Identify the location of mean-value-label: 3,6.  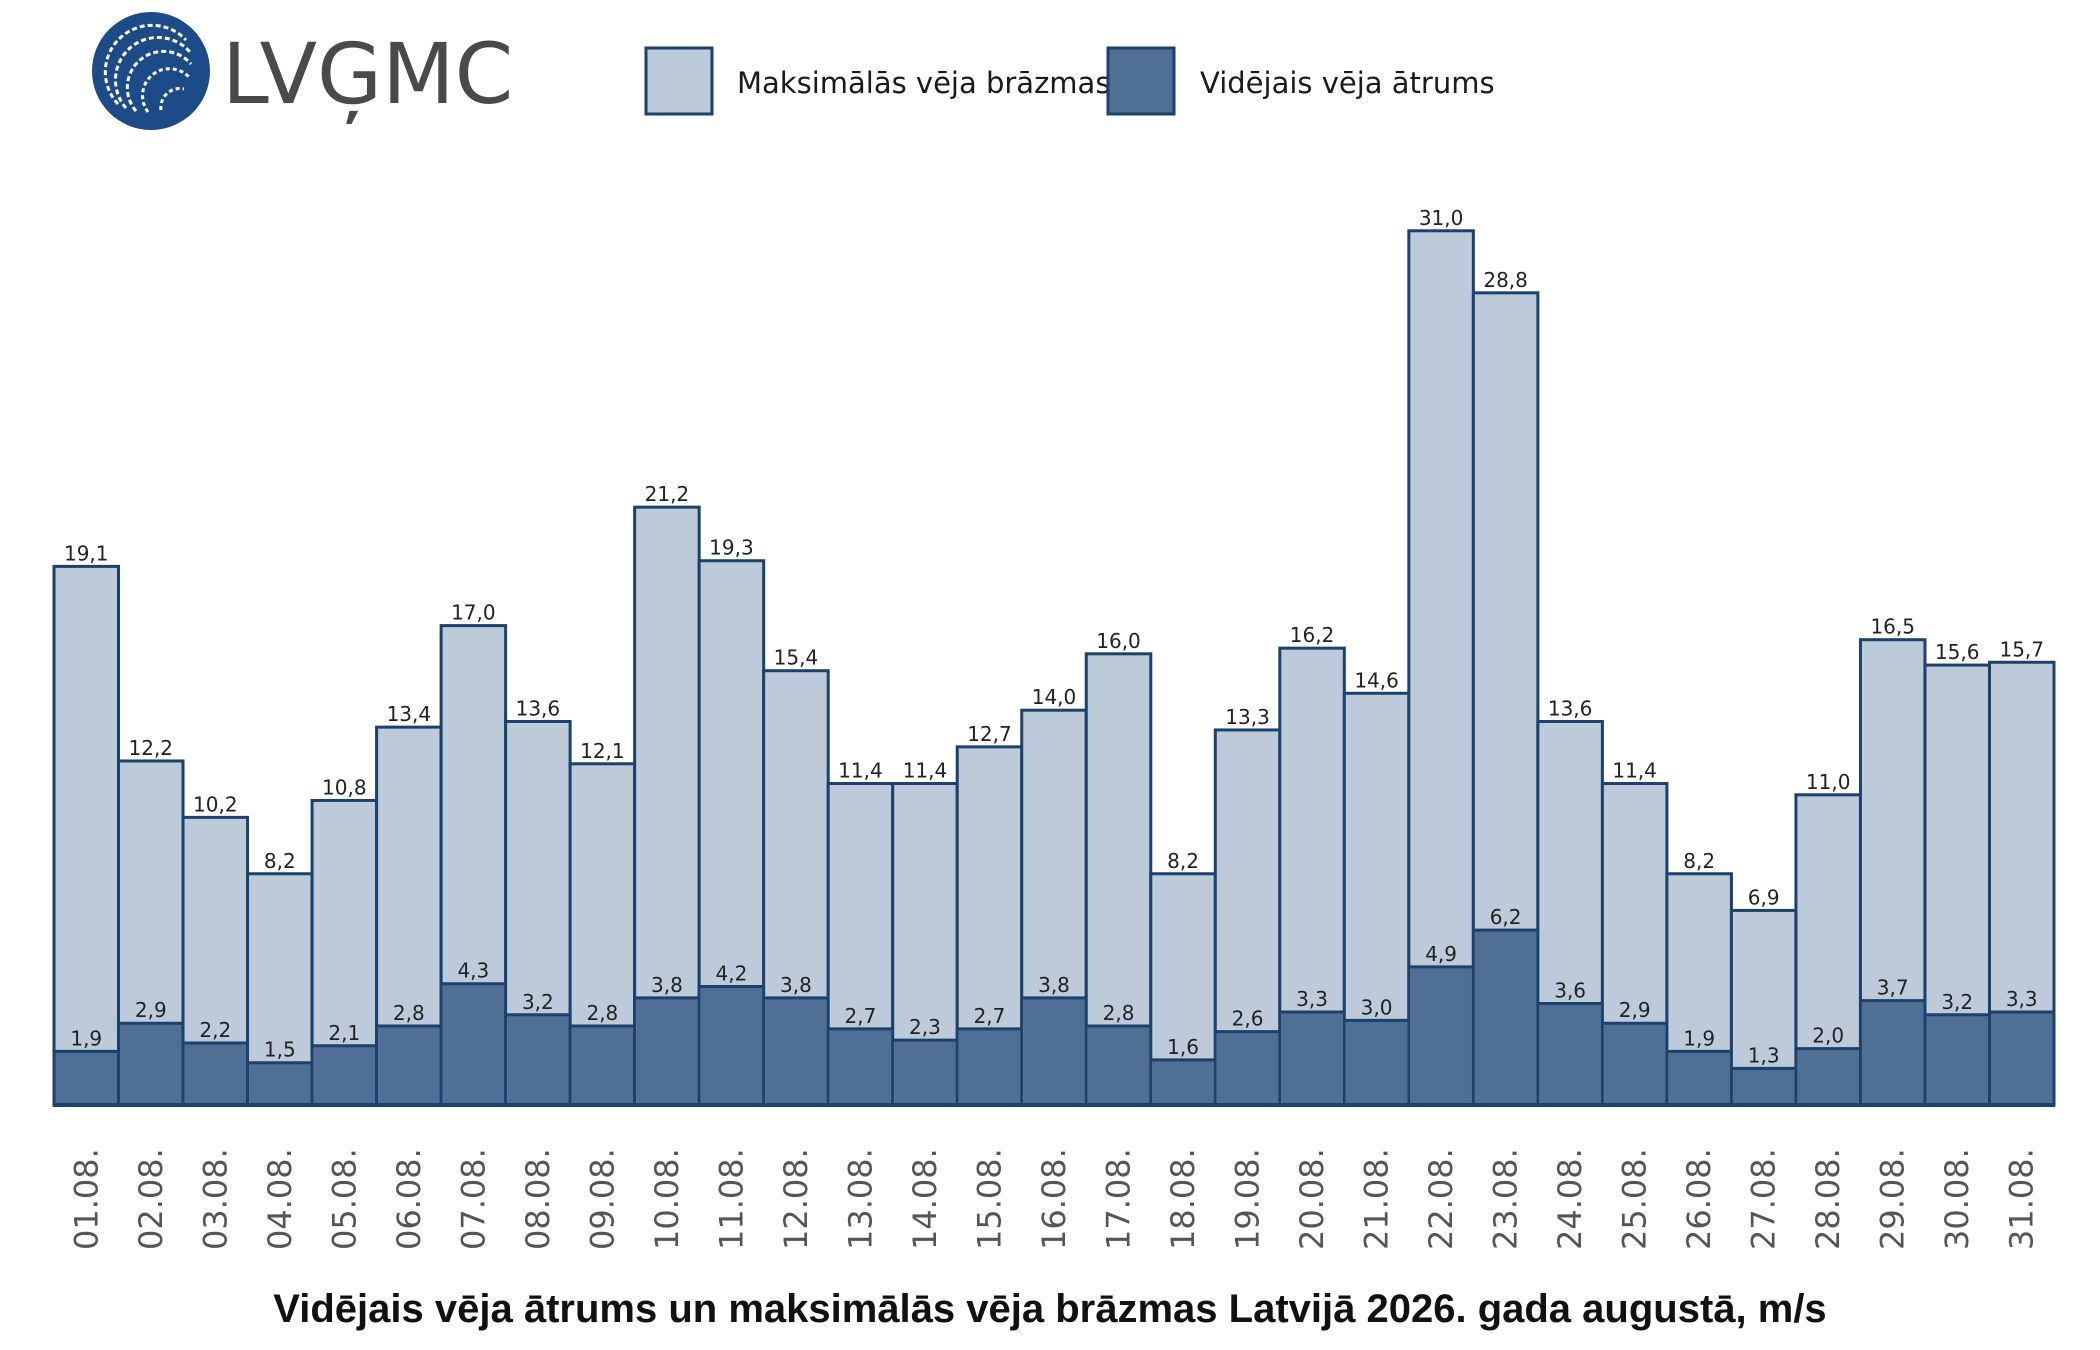
(1570, 990).